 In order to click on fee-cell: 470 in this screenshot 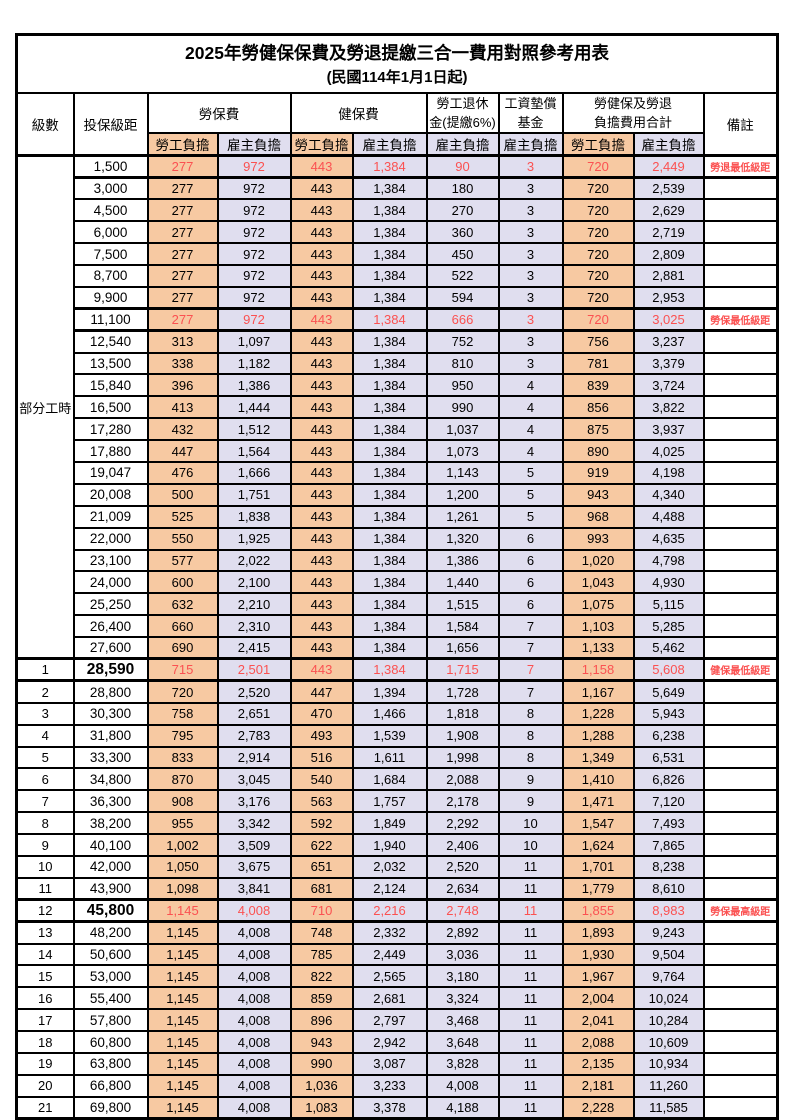, I will do `click(321, 713)`.